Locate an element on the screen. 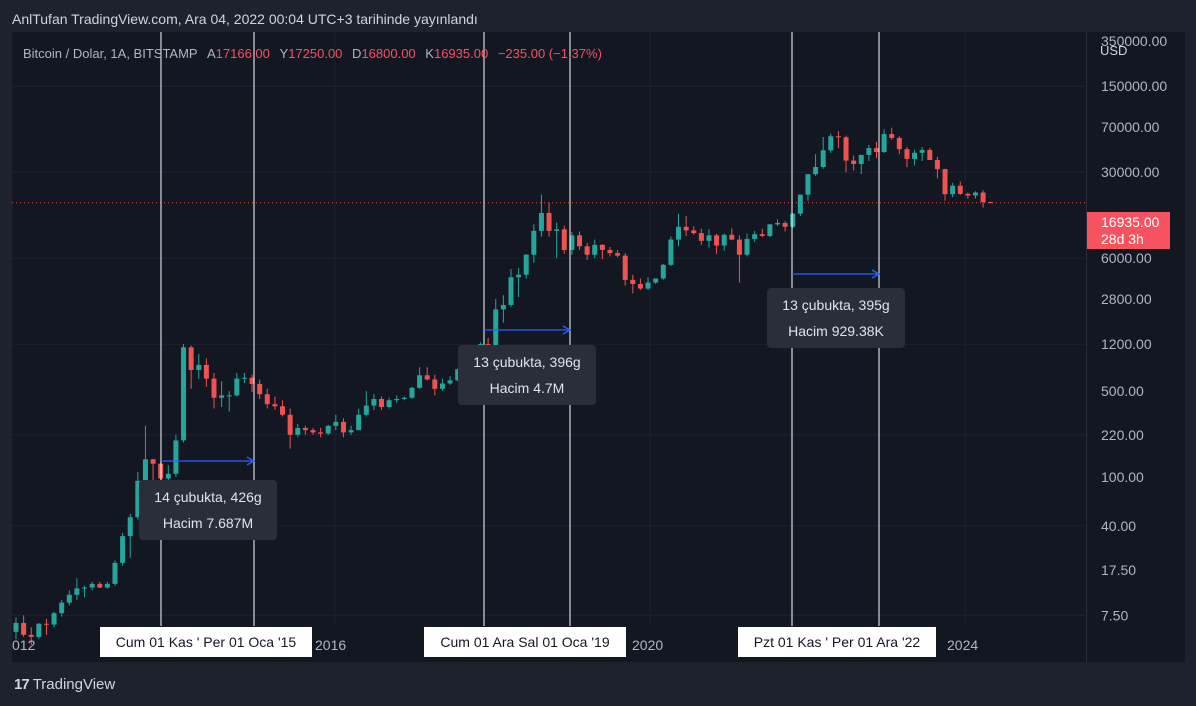 This screenshot has width=1196, height=706. bars-count: 14 çubukta, 426g is located at coordinates (208, 497).